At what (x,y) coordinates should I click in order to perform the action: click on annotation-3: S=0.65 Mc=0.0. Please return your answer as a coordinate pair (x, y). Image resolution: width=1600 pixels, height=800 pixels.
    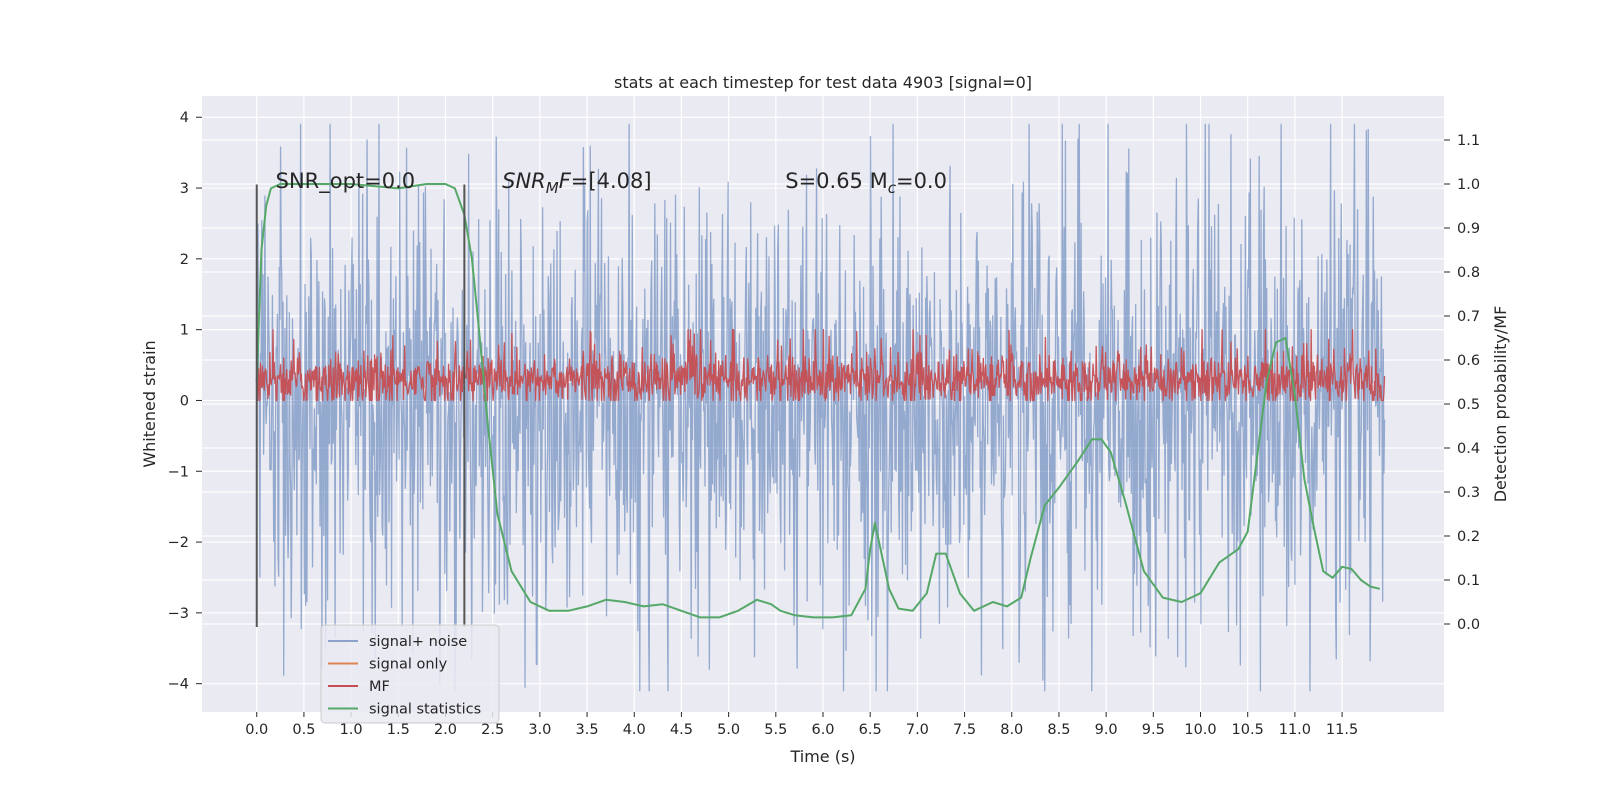
    Looking at the image, I should click on (866, 183).